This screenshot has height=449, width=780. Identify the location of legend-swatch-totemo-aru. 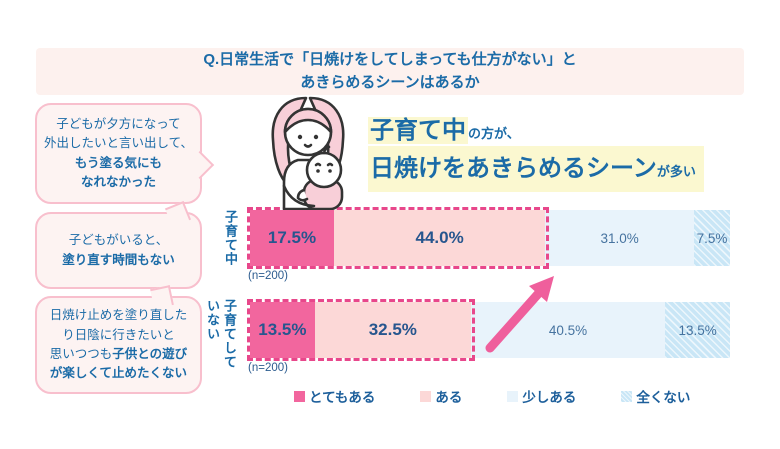
(299, 396).